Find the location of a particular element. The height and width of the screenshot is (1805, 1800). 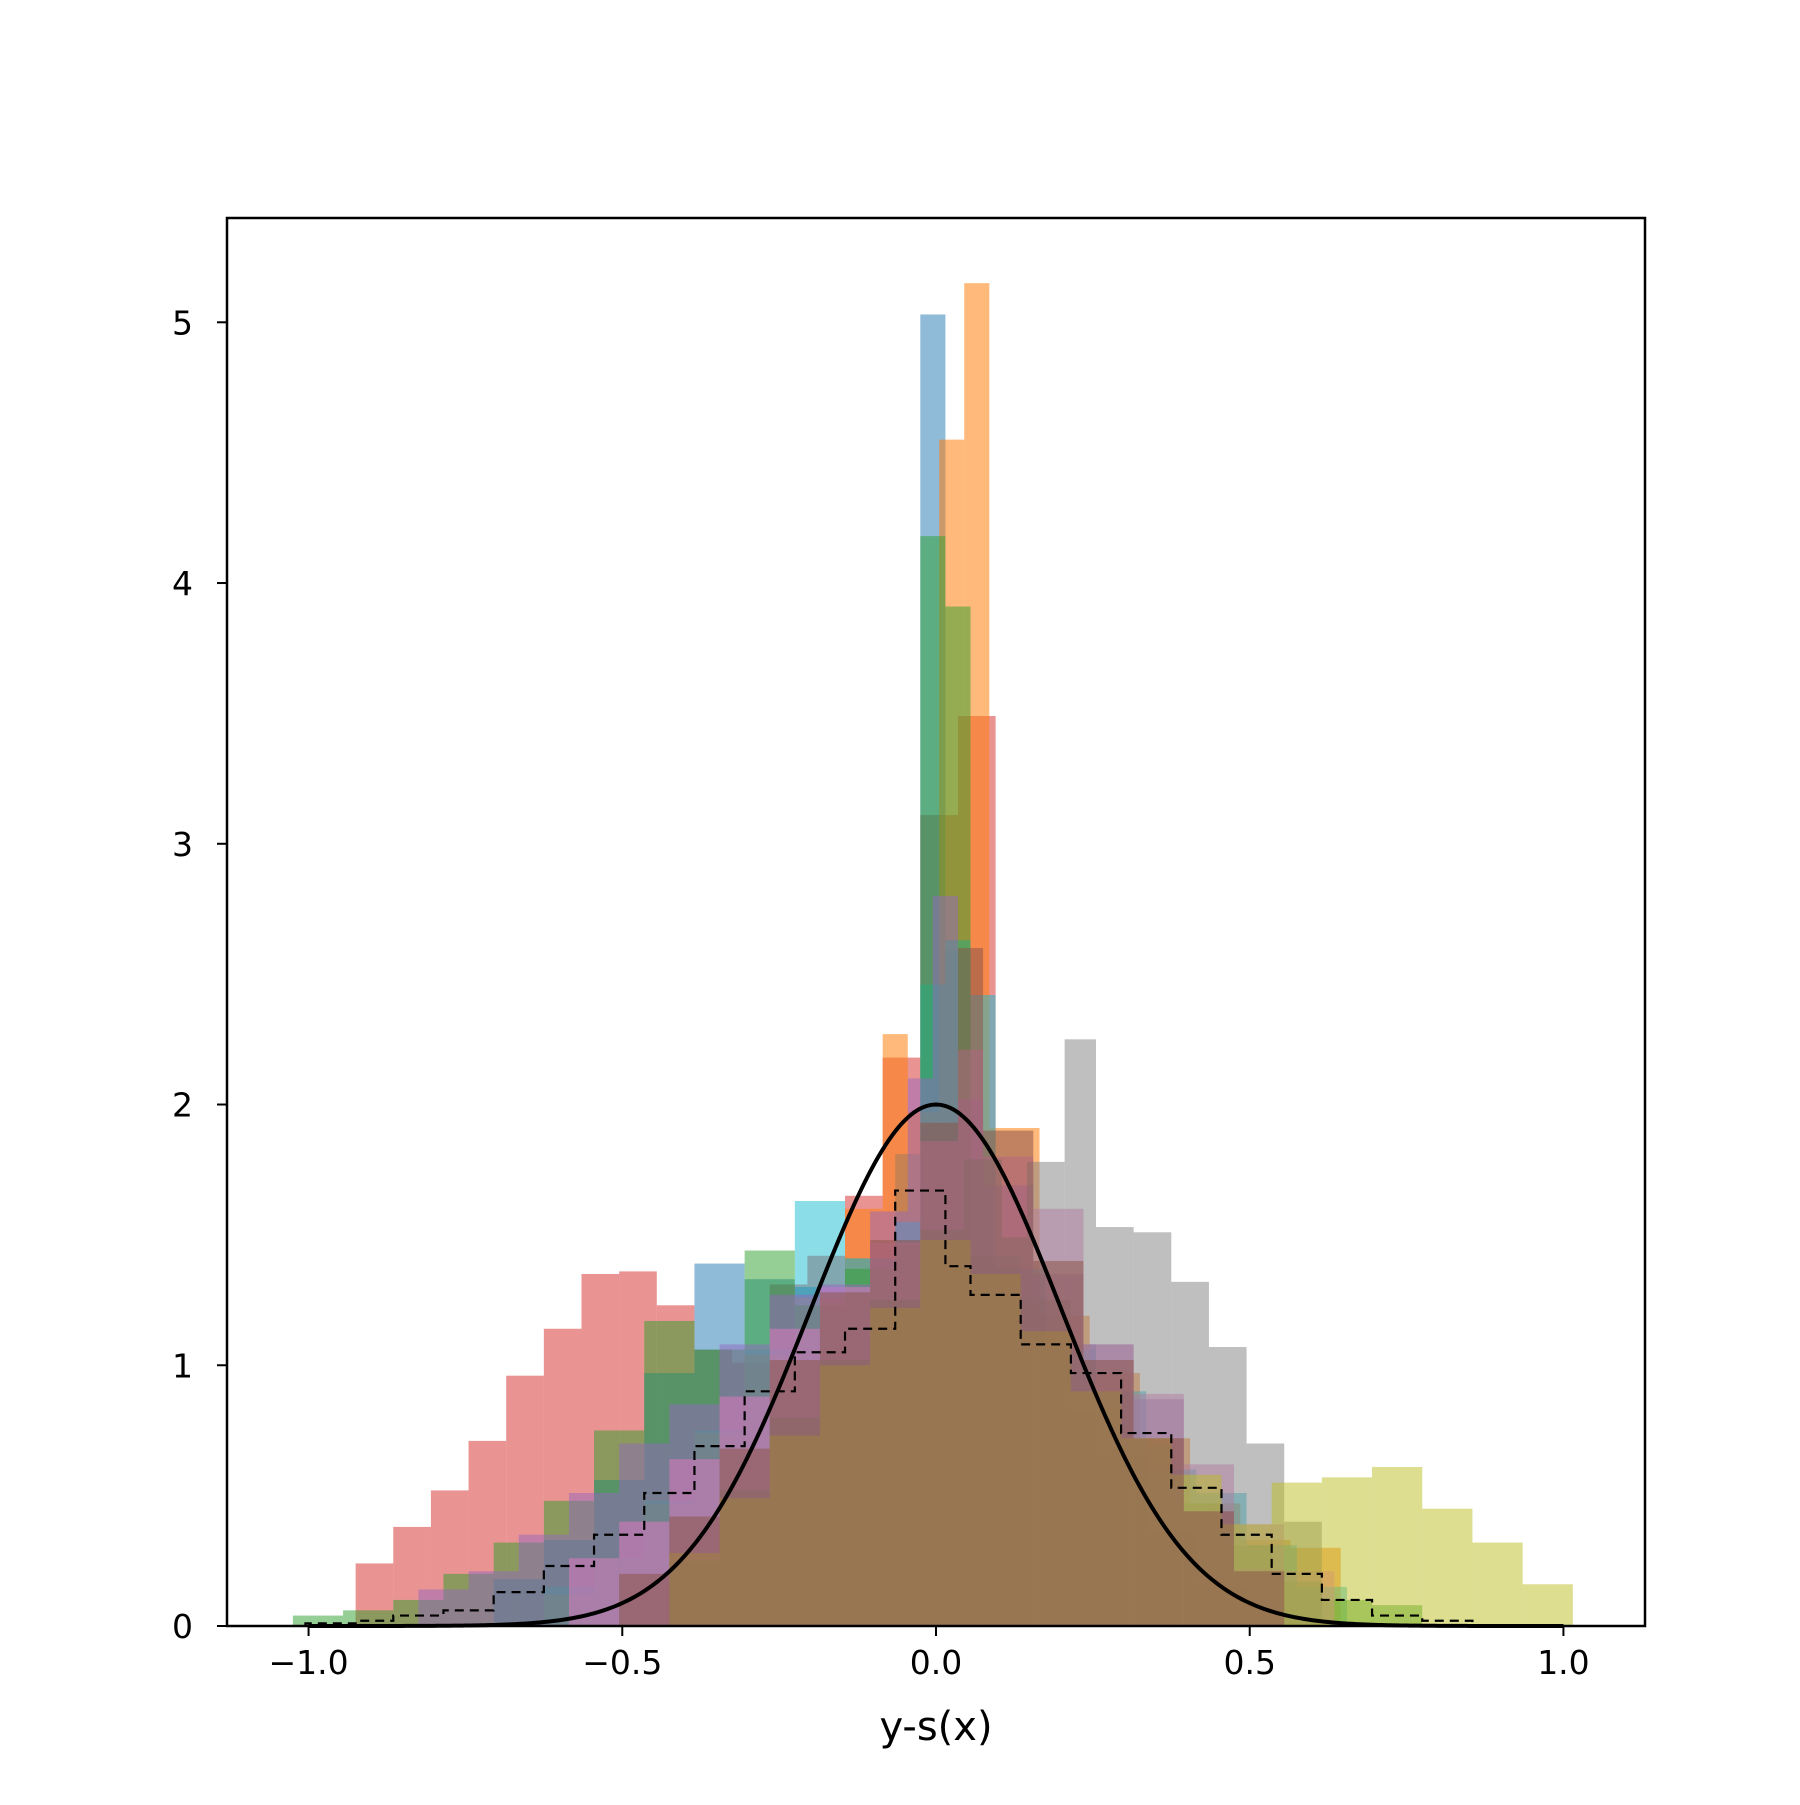

y-tick-label: 4 is located at coordinates (182, 583).